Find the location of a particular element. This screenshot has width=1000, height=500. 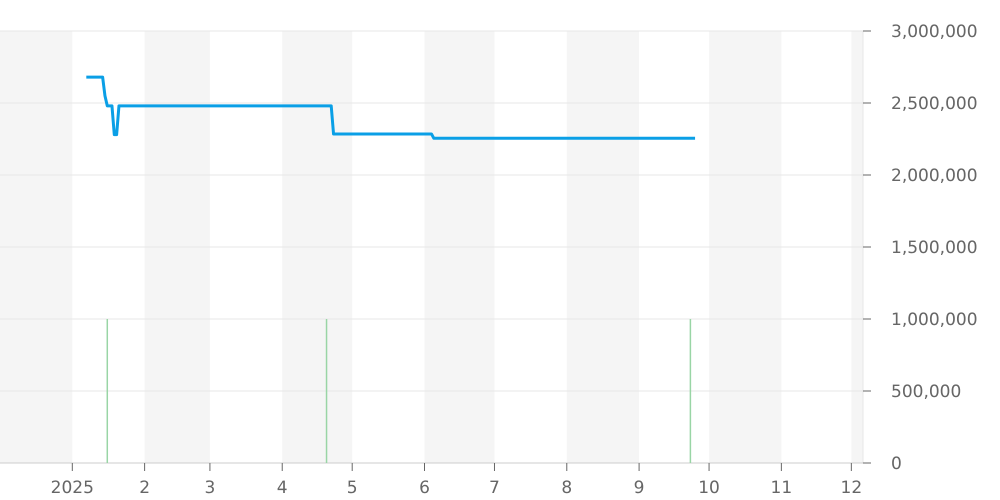

y-tick-label: 1,500,000 is located at coordinates (934, 248).